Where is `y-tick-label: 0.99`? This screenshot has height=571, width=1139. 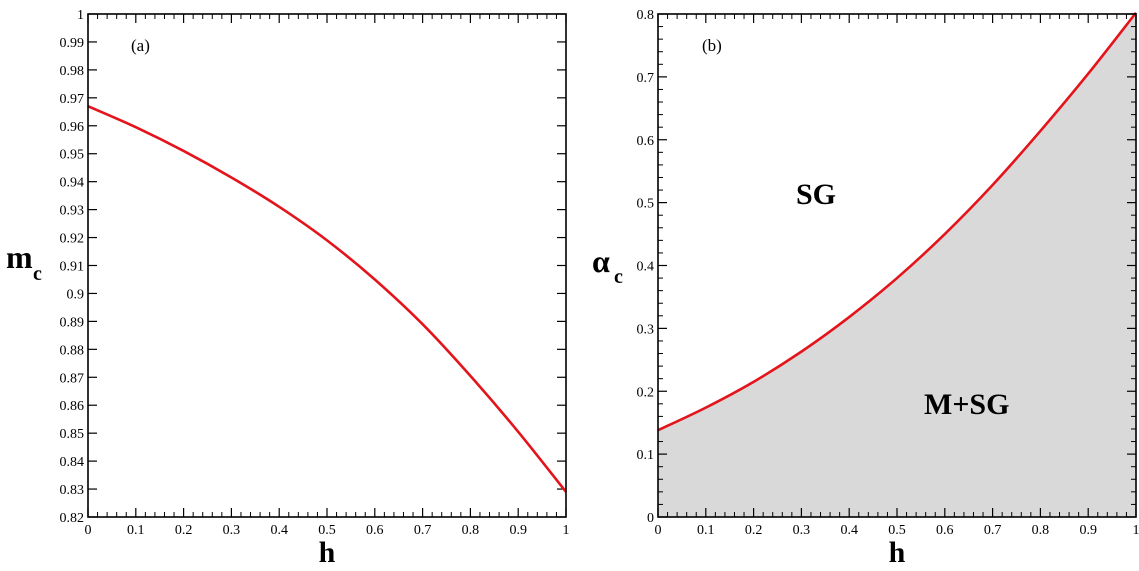
y-tick-label: 0.99 is located at coordinates (72, 43).